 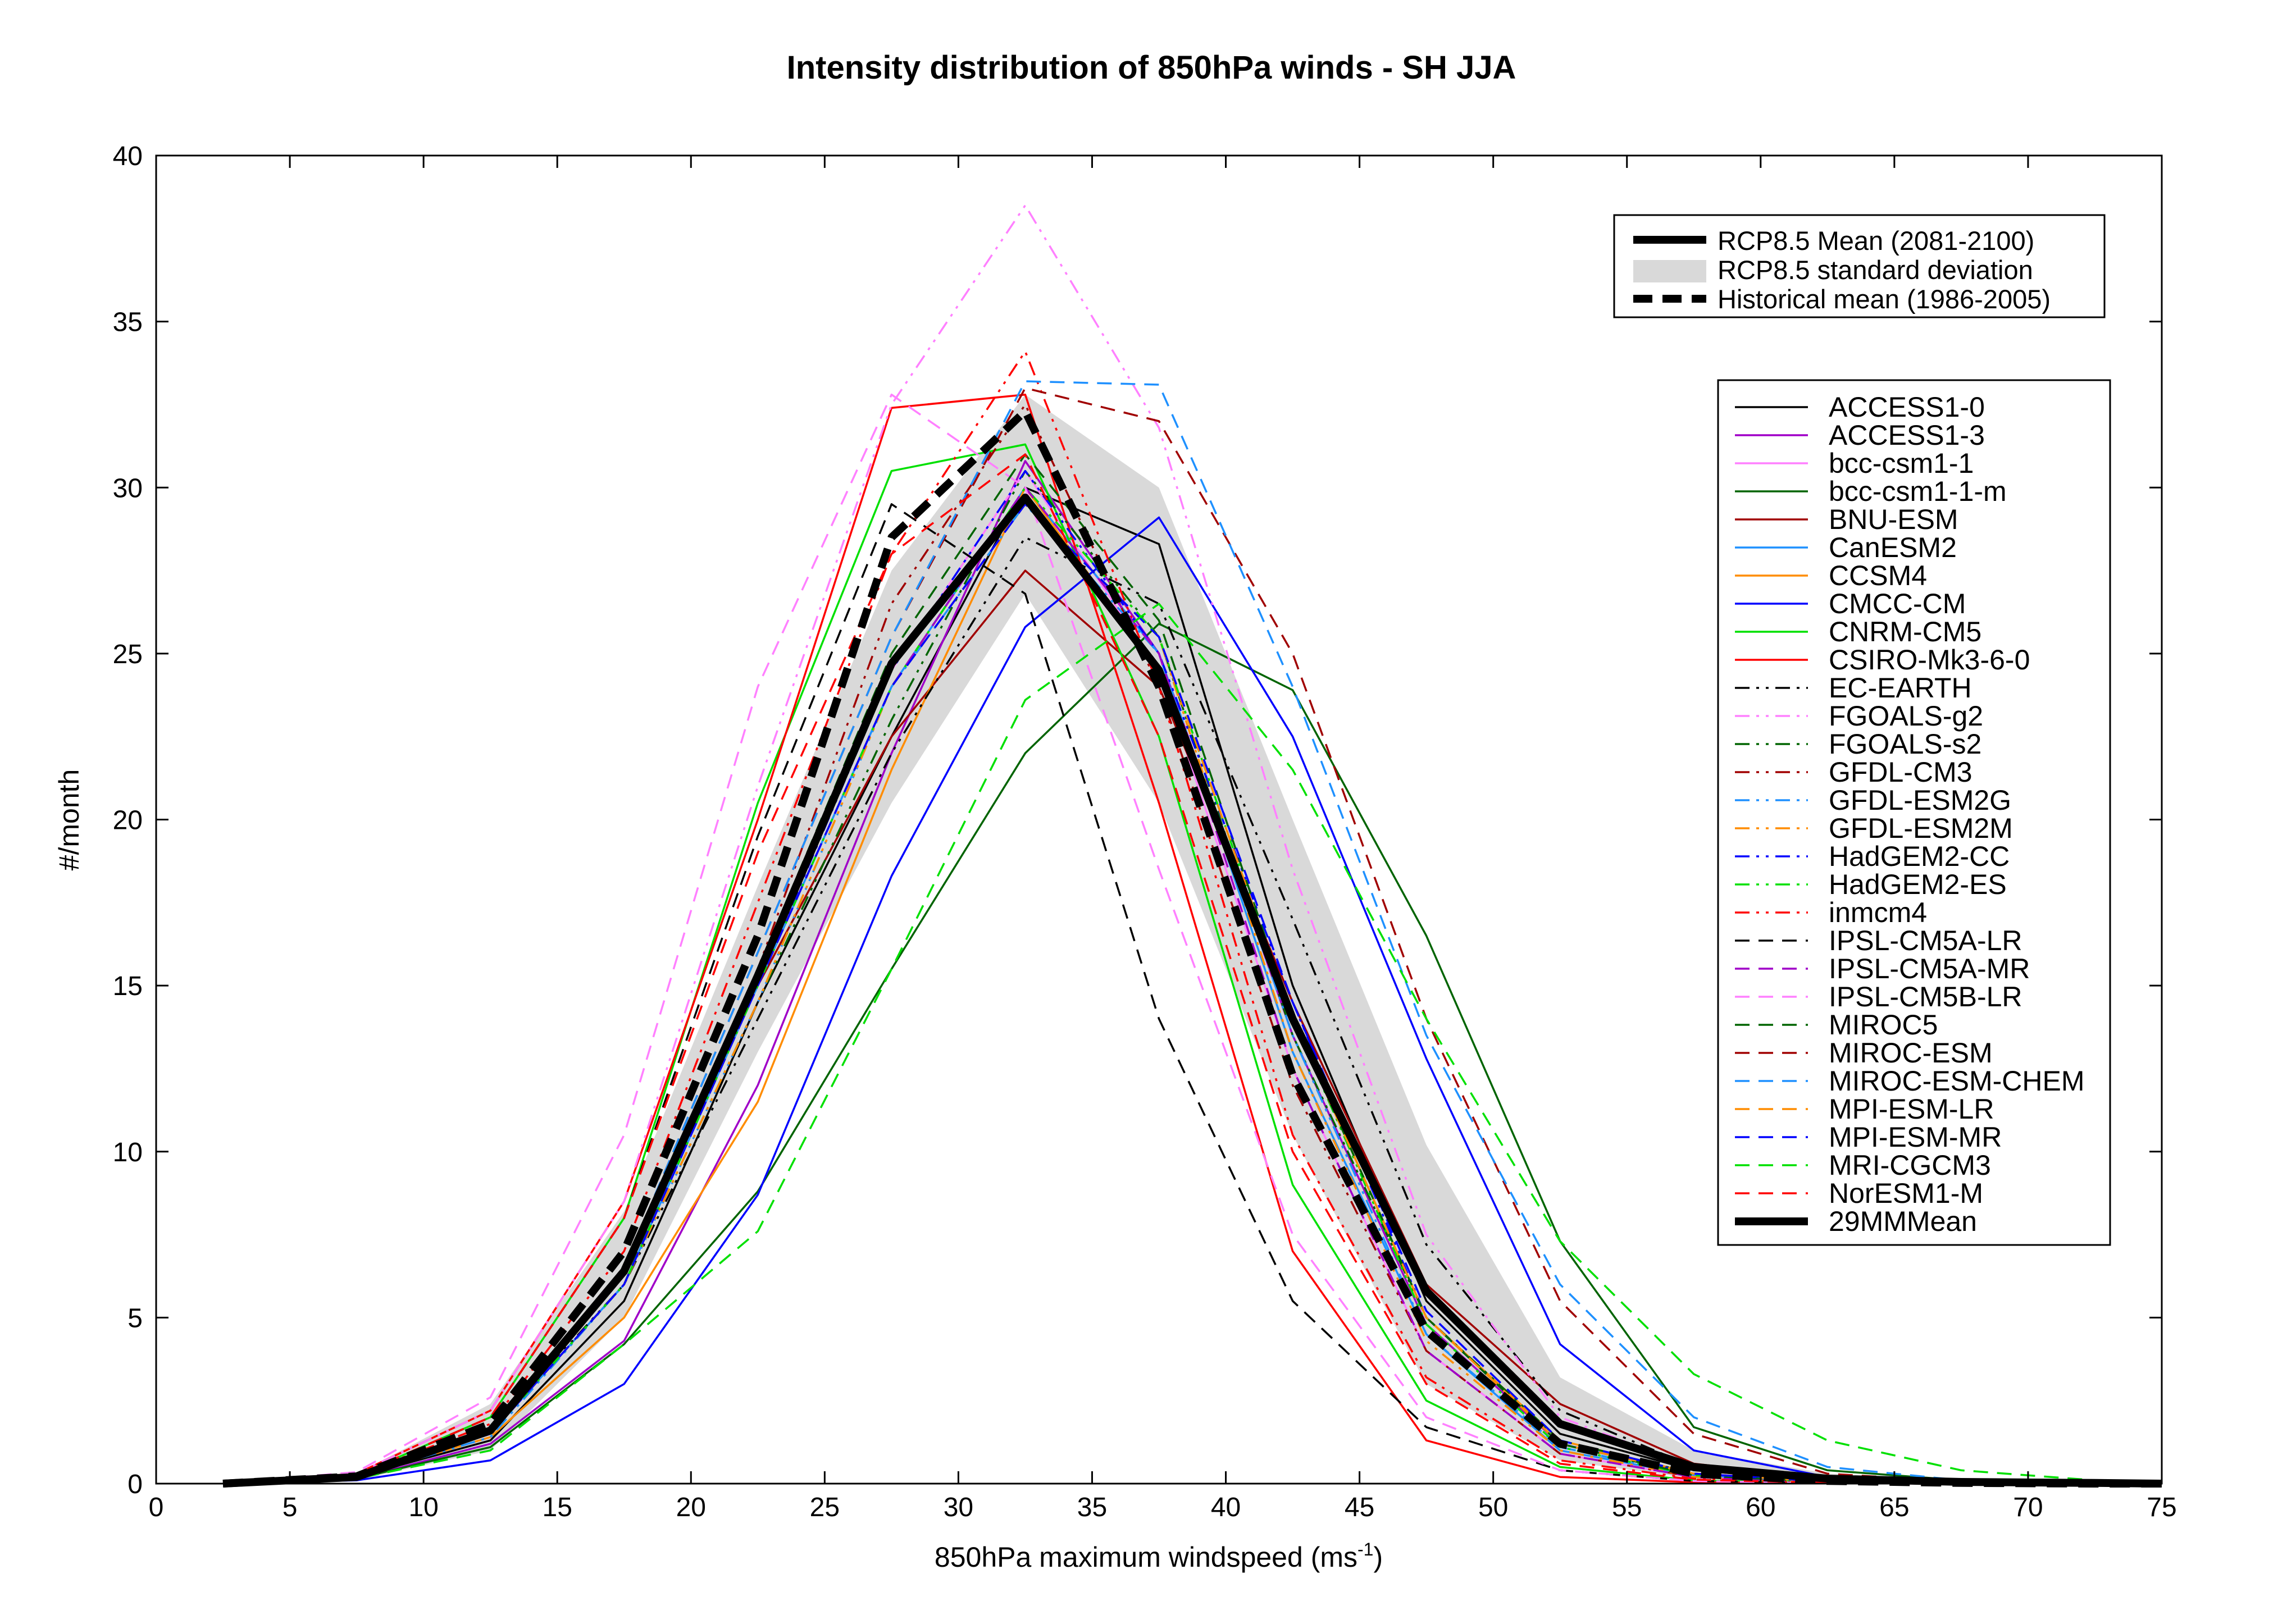 I want to click on legend-label-mri-cgcm3: MRI-CGCM3, so click(x=1910, y=1165).